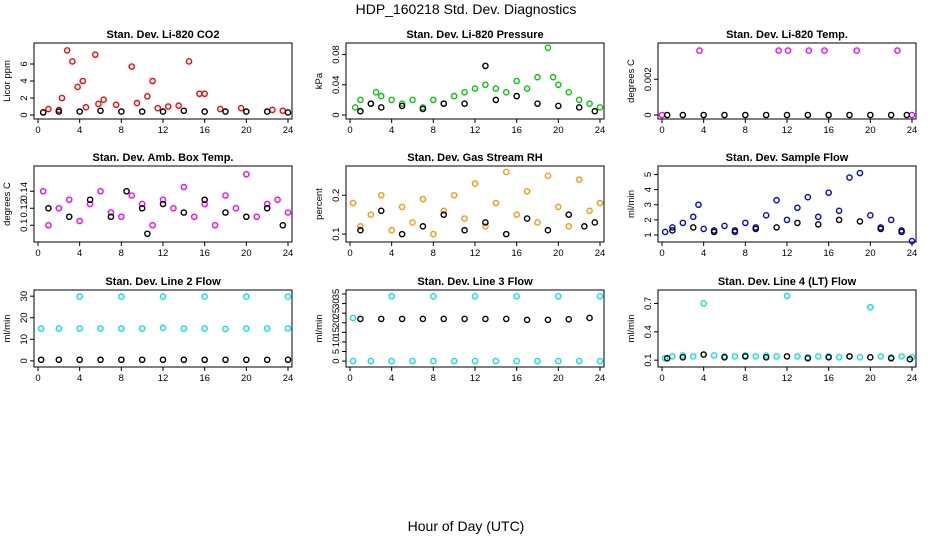  Describe the element at coordinates (24, 80) in the screenshot. I see `y-tick-label: 4` at that location.